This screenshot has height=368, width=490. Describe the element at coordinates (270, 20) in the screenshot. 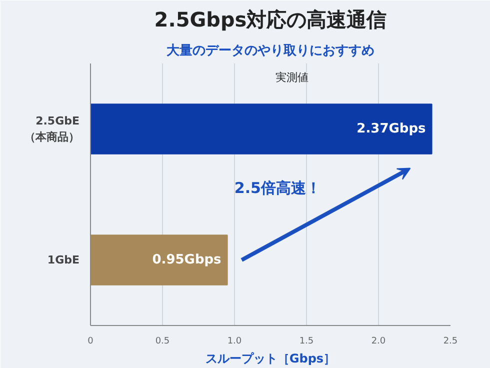

I see `chart-title: 2.5Gbps対応の高速通信` at that location.